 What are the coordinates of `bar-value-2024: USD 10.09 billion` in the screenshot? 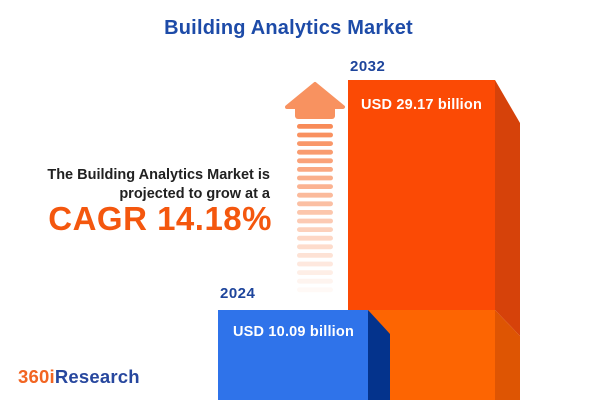 It's located at (293, 332).